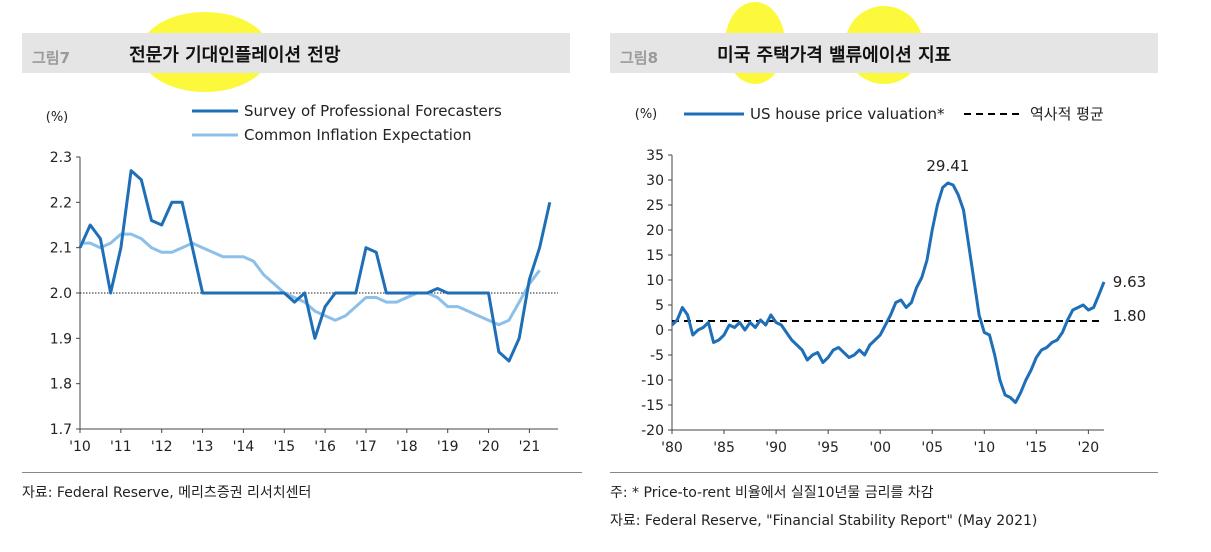 This screenshot has width=1211, height=552. What do you see at coordinates (772, 493) in the screenshot?
I see `right-note-text: 주: * Price-to-rent 비율에서 실질10년물 금리를 차감` at bounding box center [772, 493].